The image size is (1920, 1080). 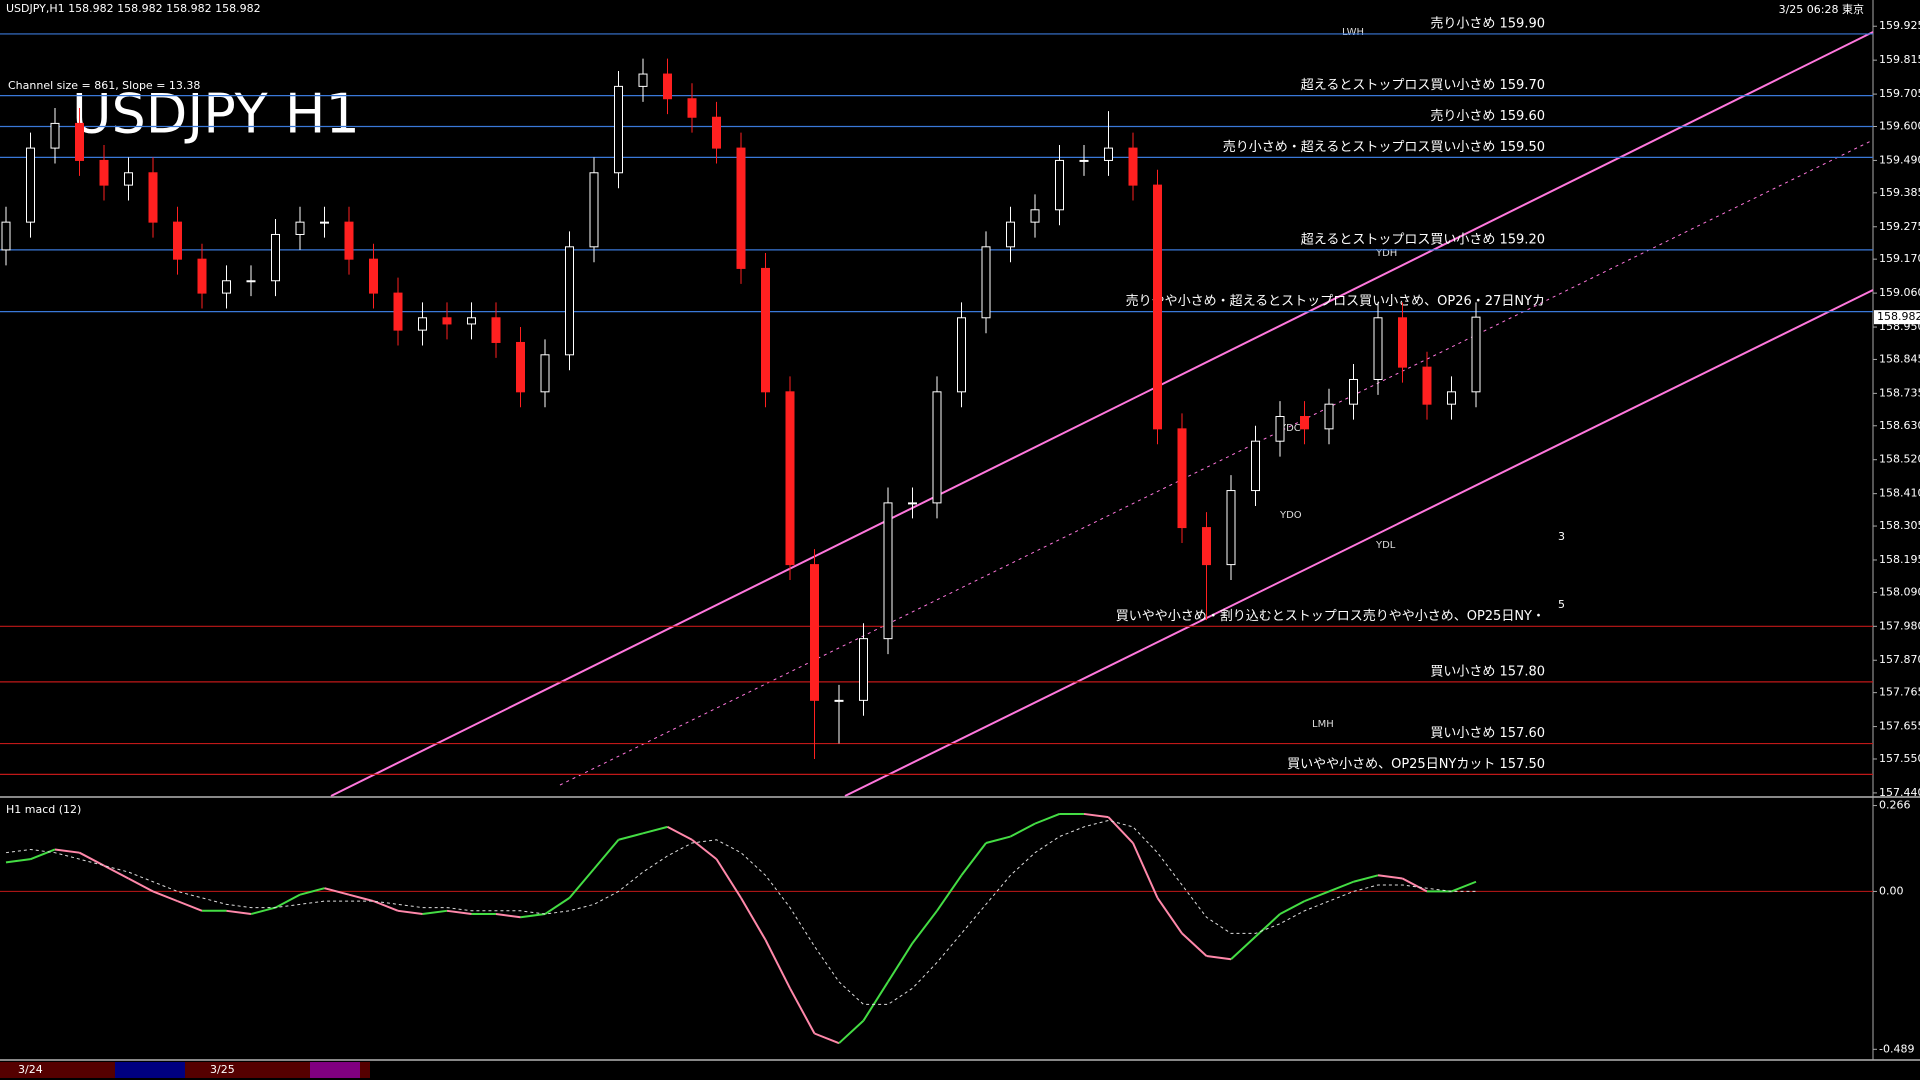 I want to click on y-tick-label: 159.705, so click(x=1899, y=93).